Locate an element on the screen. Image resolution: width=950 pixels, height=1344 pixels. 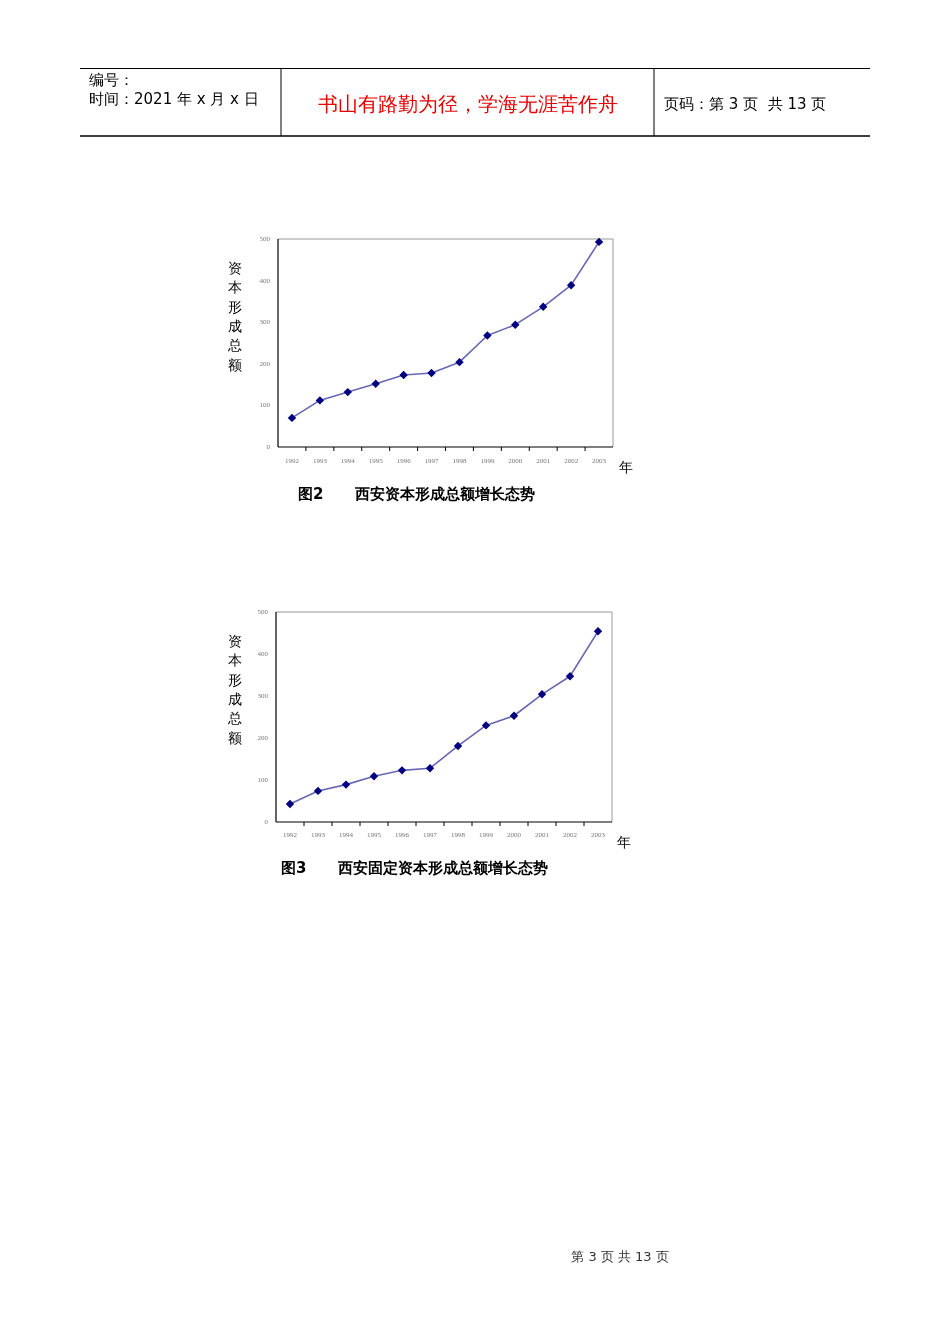
text: 时间：2021 年 x 月 x 日 is located at coordinates (174, 99).